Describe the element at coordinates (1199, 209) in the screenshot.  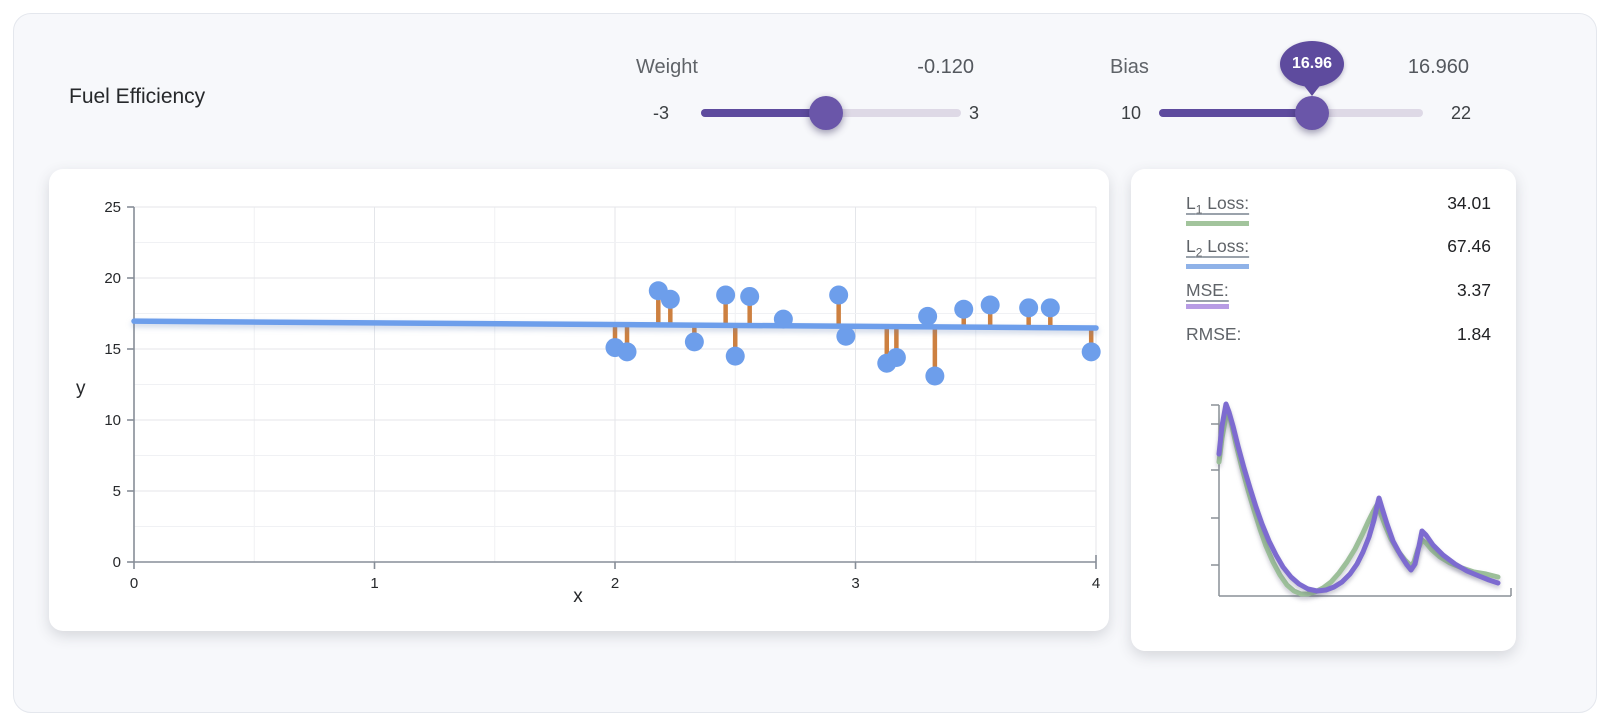
I see `metric-label-subscript: 1` at that location.